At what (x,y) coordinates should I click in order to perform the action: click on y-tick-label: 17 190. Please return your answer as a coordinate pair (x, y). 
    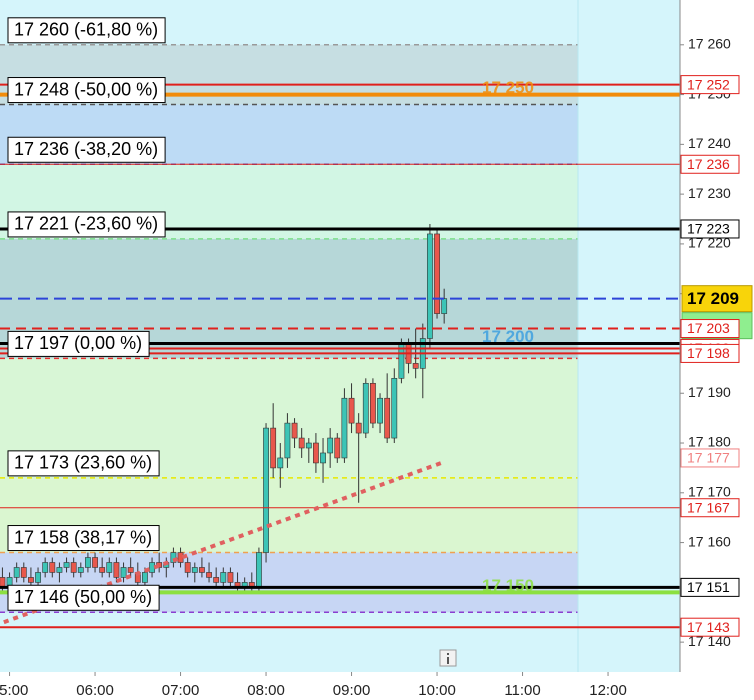
    Looking at the image, I should click on (709, 392).